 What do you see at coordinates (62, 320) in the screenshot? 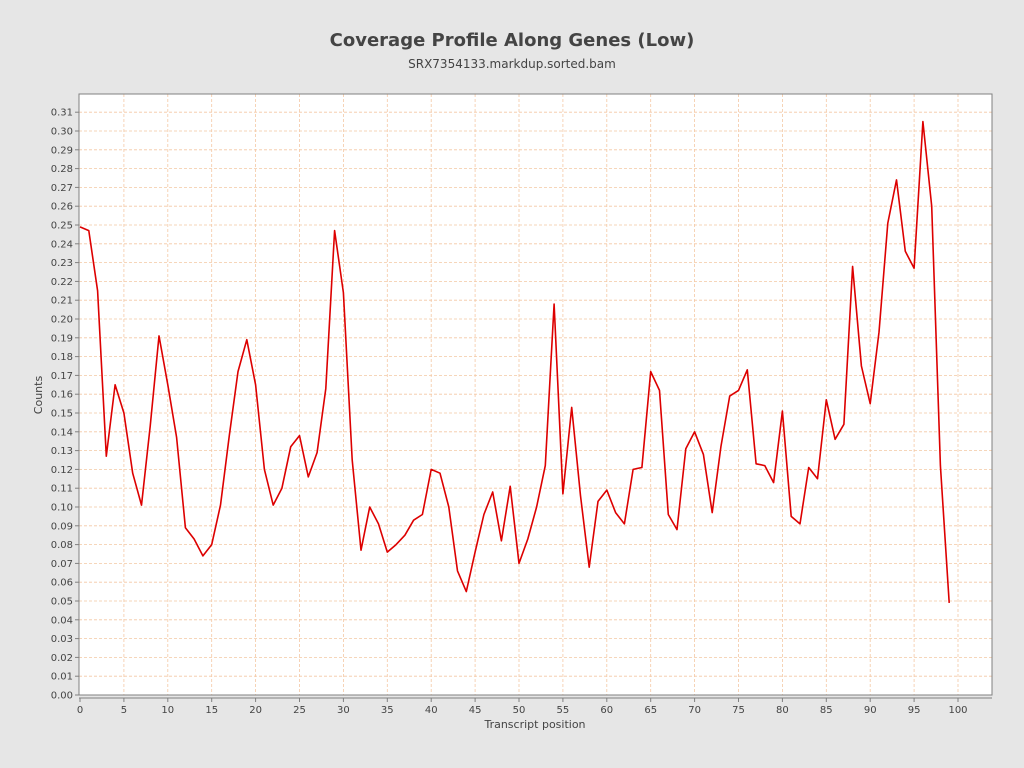
I see `y-tick-label: 0.20` at bounding box center [62, 320].